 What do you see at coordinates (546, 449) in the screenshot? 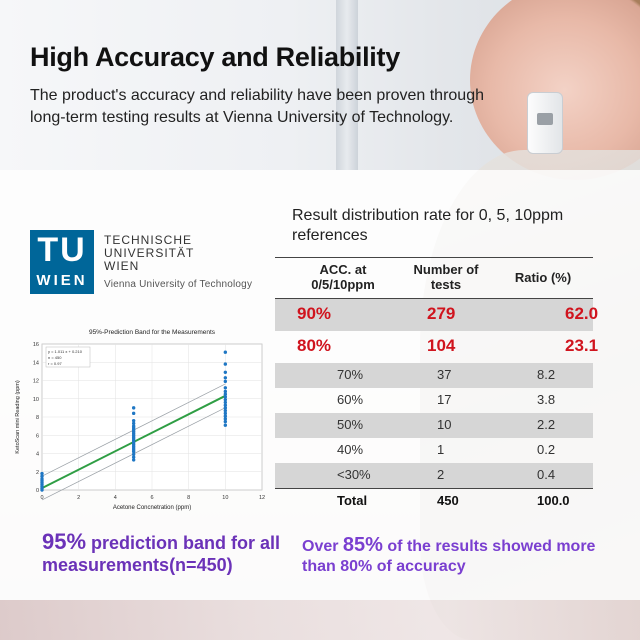
I see `cell-ratio: 0.2` at bounding box center [546, 449].